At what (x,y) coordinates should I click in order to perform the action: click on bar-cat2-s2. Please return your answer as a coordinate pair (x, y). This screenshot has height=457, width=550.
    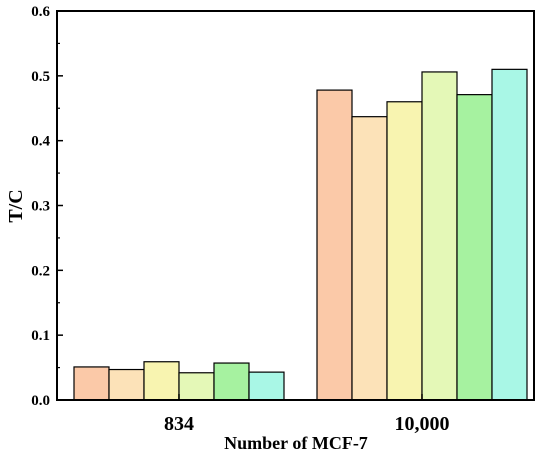
    Looking at the image, I should click on (369, 258).